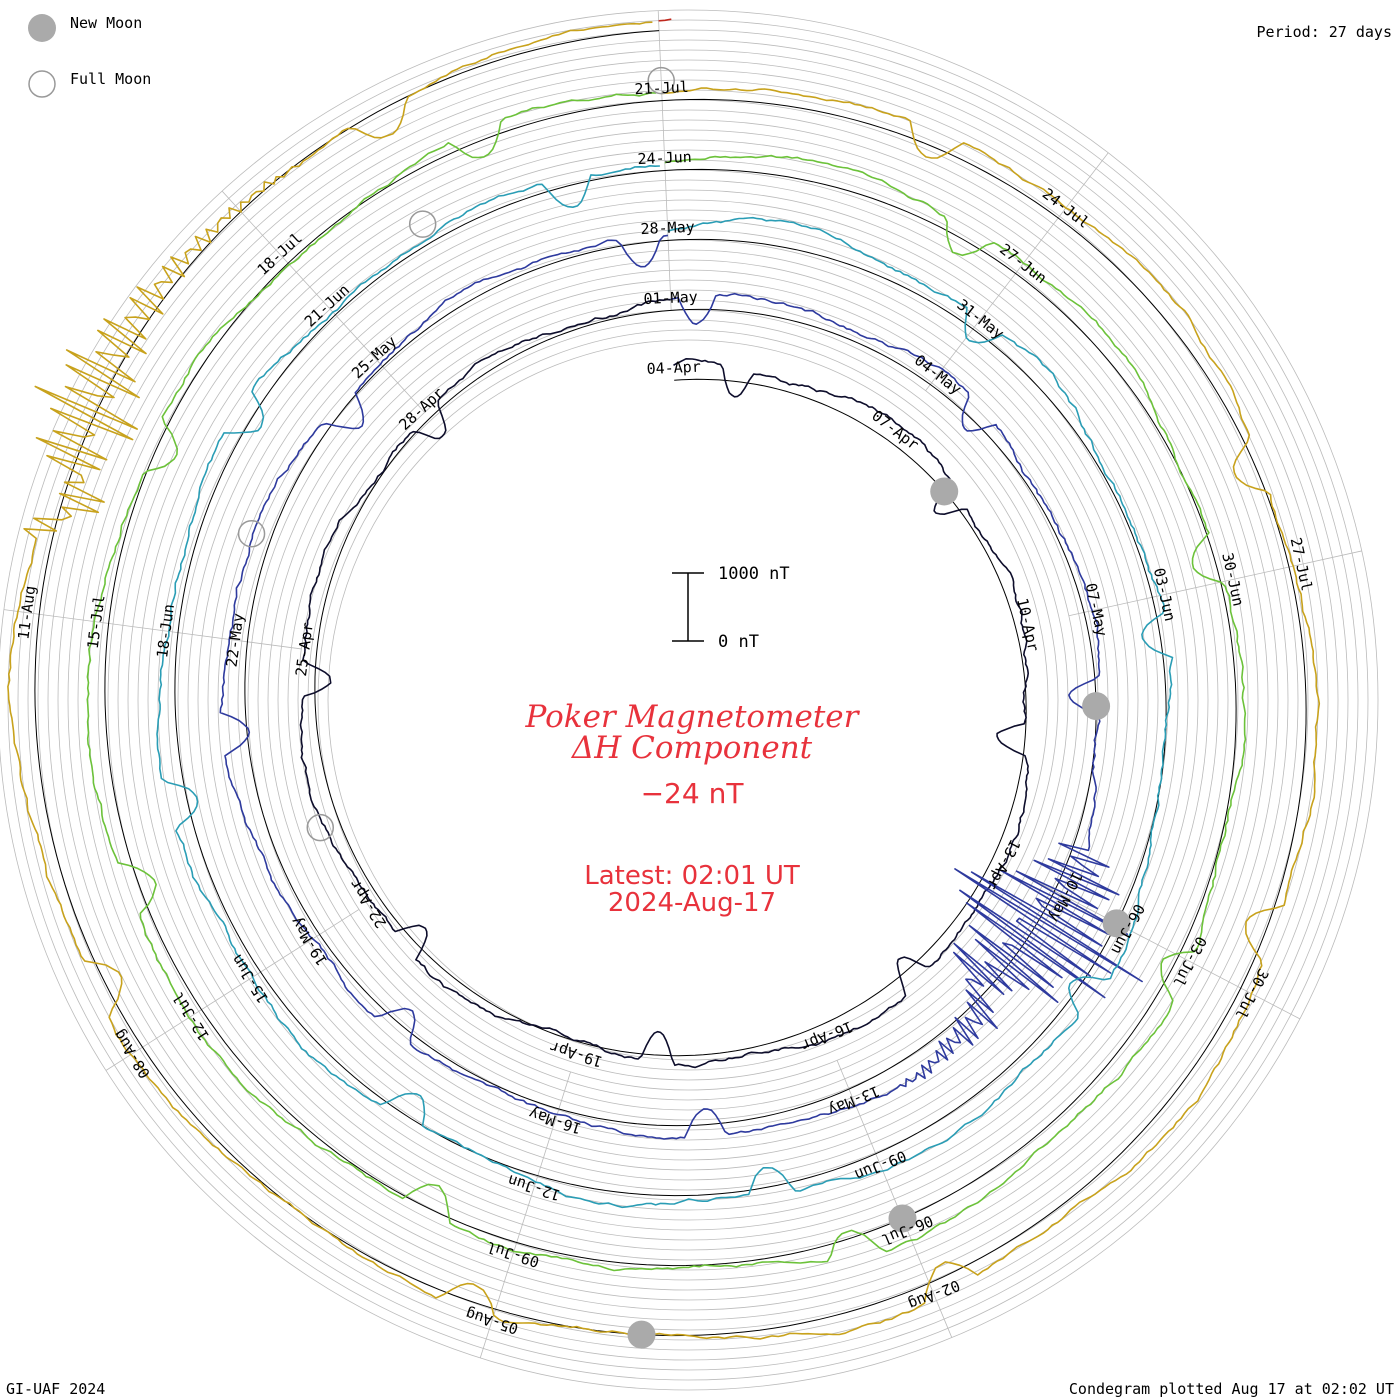  I want to click on credit-label: GI-UAF 2024, so click(55, 1389).